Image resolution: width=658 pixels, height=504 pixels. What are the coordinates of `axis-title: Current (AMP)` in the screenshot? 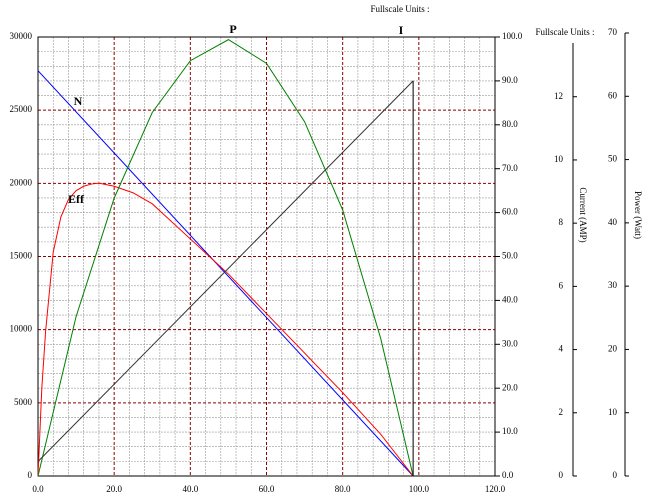 It's located at (583, 214).